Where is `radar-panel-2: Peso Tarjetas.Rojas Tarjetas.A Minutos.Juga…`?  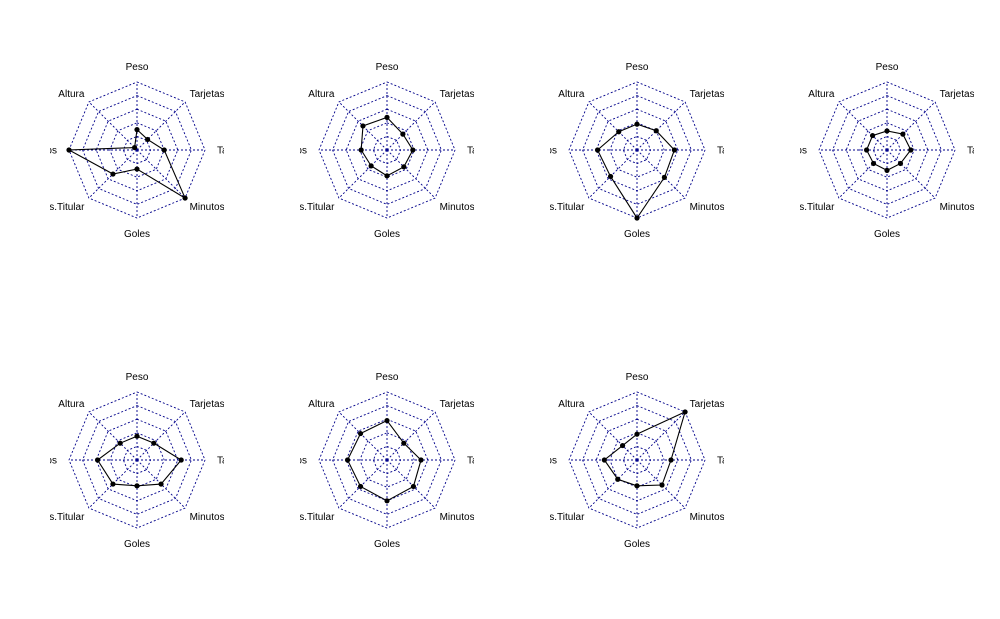
radar-panel-2: Peso Tarjetas.Rojas Tarjetas.A Minutos.Juga… is located at coordinates (394, 151).